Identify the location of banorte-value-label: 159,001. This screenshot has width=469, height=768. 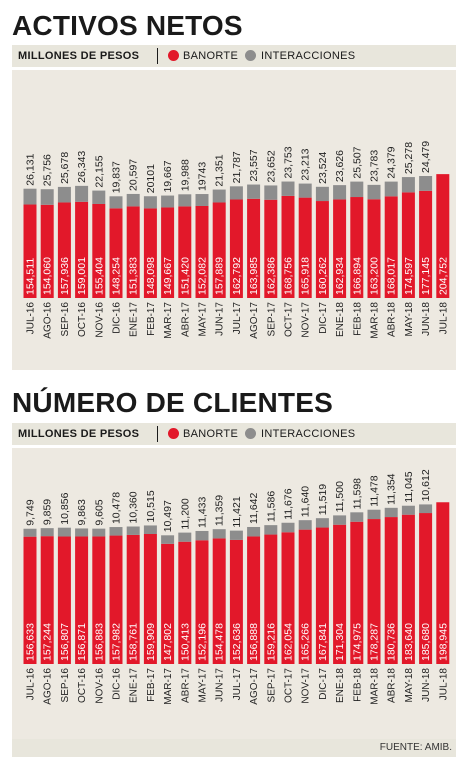
(82, 276).